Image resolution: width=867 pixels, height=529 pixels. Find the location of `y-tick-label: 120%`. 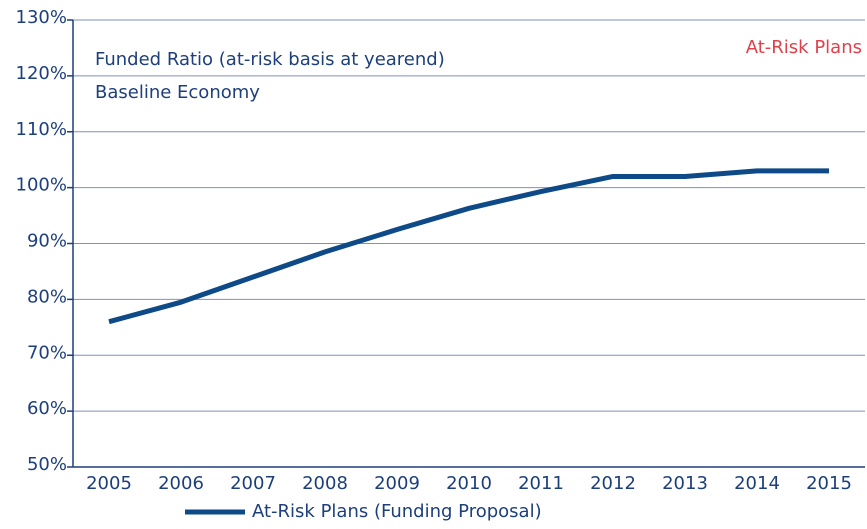

y-tick-label: 120% is located at coordinates (41, 73).